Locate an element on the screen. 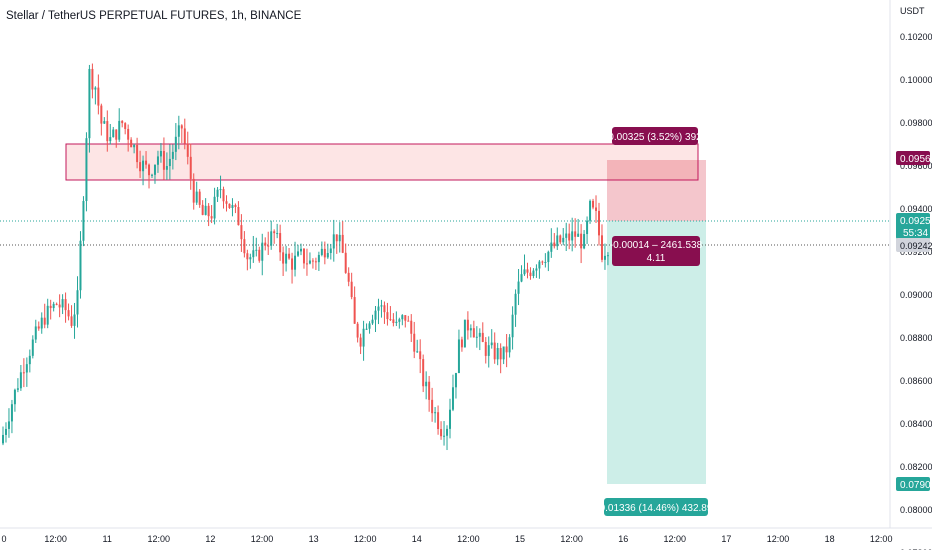  open-pnl-label-box is located at coordinates (656, 251).